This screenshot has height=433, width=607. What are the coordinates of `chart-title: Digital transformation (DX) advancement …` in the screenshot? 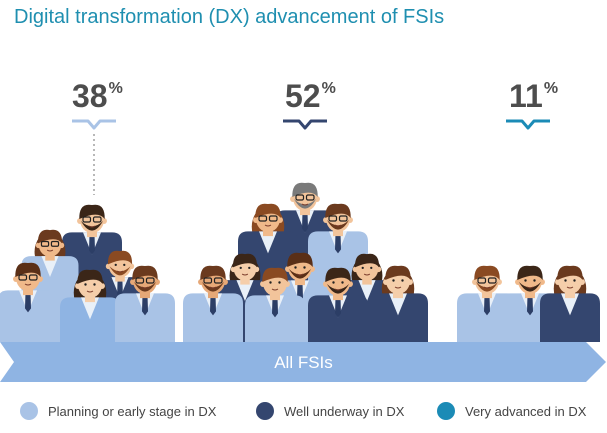 It's located at (229, 17).